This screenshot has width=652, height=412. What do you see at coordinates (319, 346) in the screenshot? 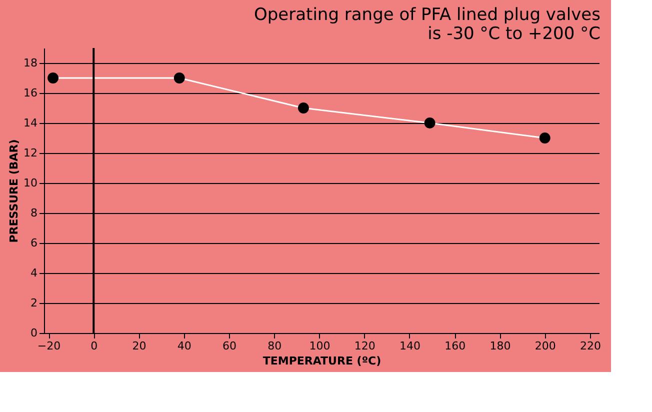
I see `x-tick-label: 100` at bounding box center [319, 346].